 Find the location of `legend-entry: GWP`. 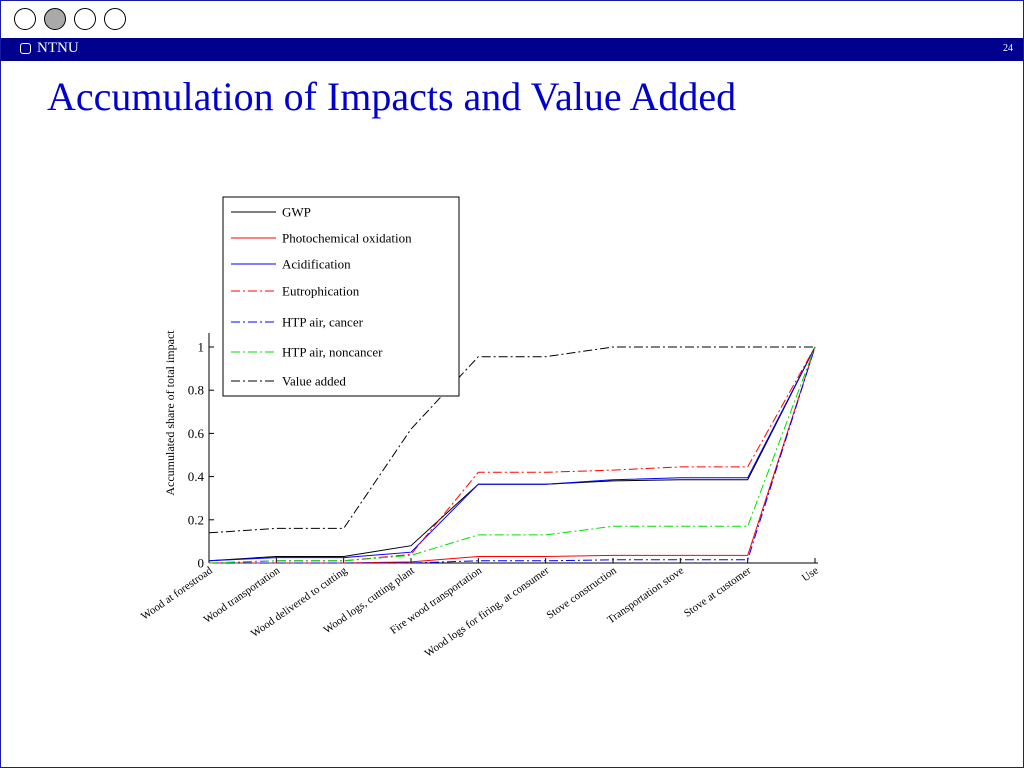

legend-entry: GWP is located at coordinates (296, 212).